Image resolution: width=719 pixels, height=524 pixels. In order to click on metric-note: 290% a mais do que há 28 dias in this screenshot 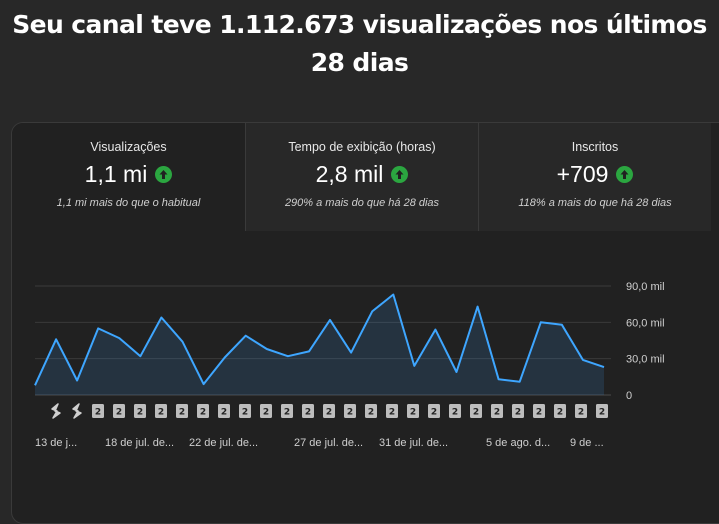, I will do `click(362, 203)`.